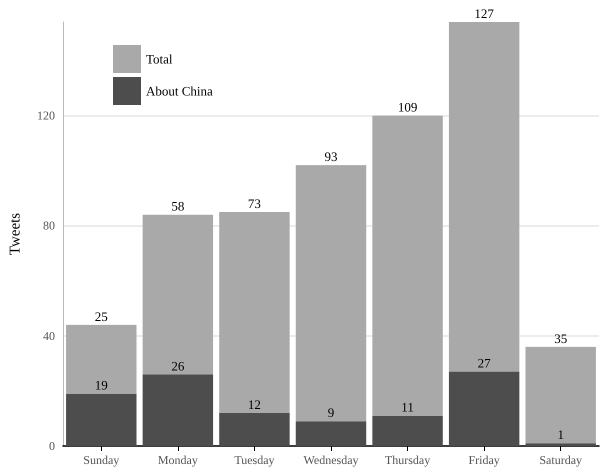 The image size is (601, 468). What do you see at coordinates (49, 225) in the screenshot?
I see `y-tick-label: 80` at bounding box center [49, 225].